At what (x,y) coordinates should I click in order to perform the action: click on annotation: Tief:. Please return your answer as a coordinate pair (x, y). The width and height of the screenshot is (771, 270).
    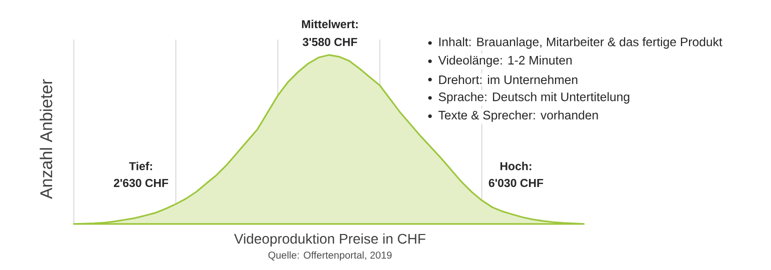
    Looking at the image, I should click on (140, 166).